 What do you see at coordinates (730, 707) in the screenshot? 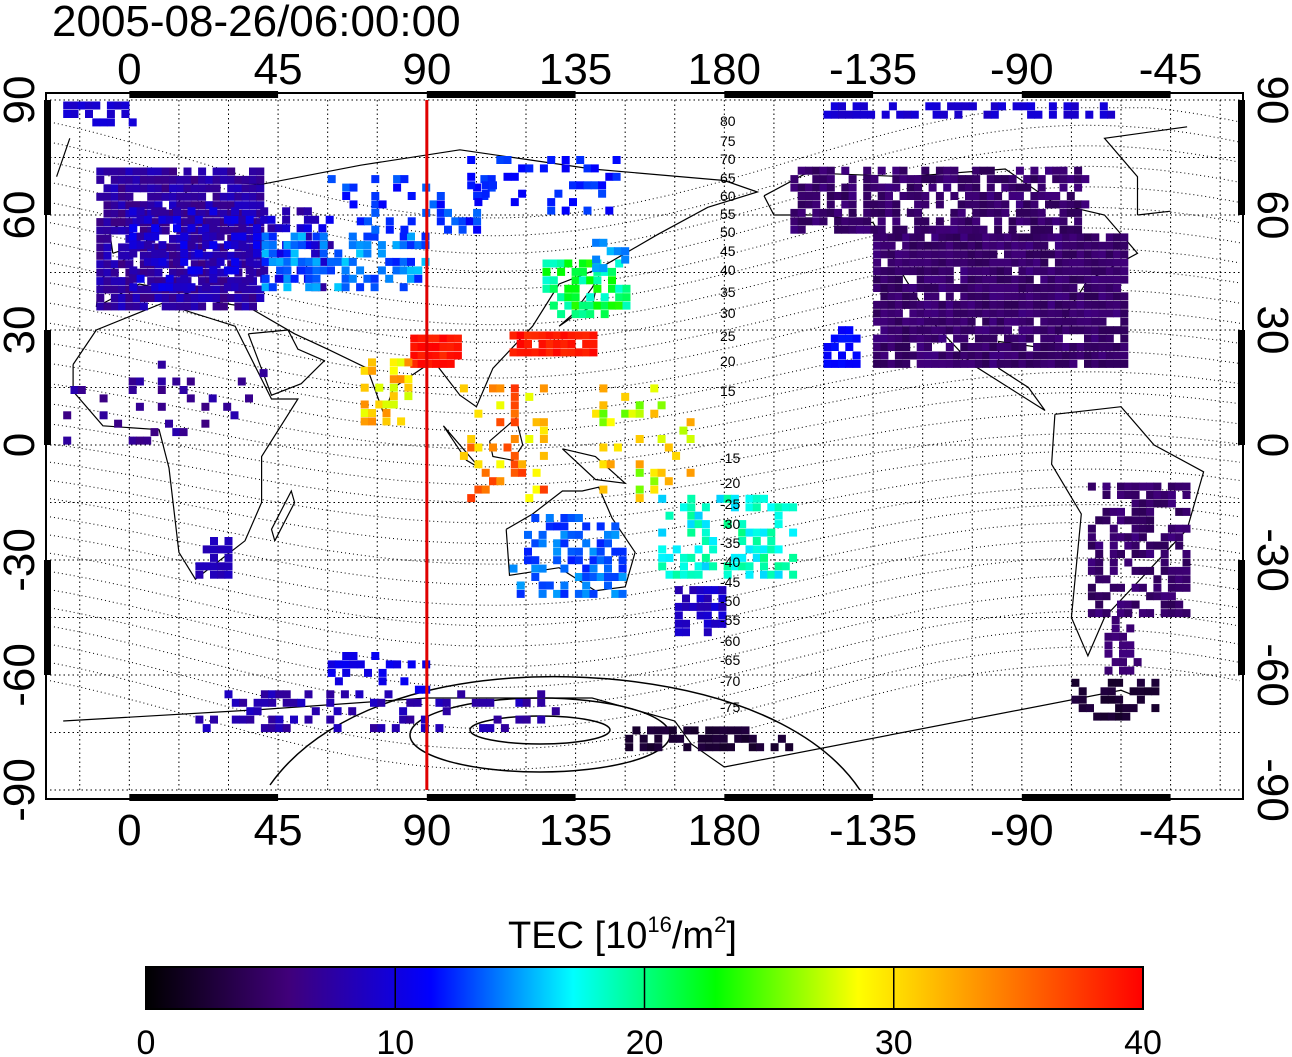
I see `contour-label: -75` at bounding box center [730, 707].